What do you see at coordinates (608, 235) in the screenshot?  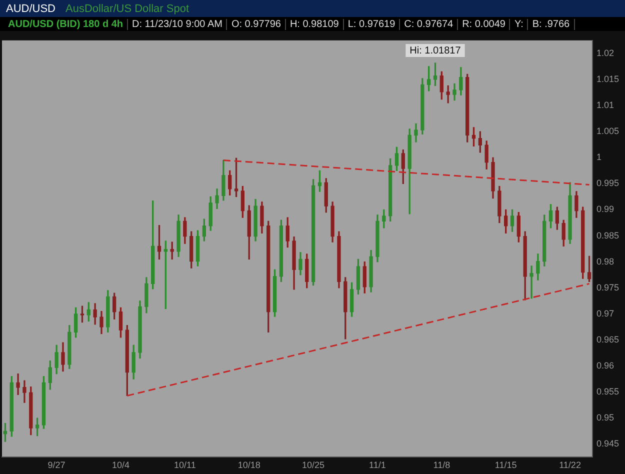 I see `y-tick-label: 0.985` at bounding box center [608, 235].